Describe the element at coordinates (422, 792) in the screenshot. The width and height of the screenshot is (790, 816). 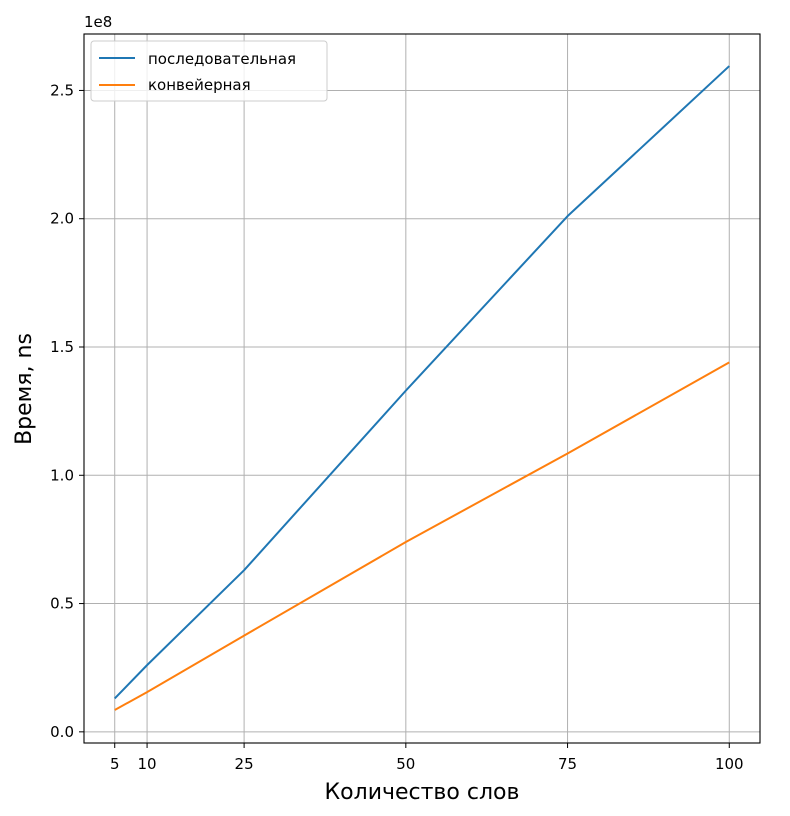
I see `x-axis-label: Количество слов` at that location.